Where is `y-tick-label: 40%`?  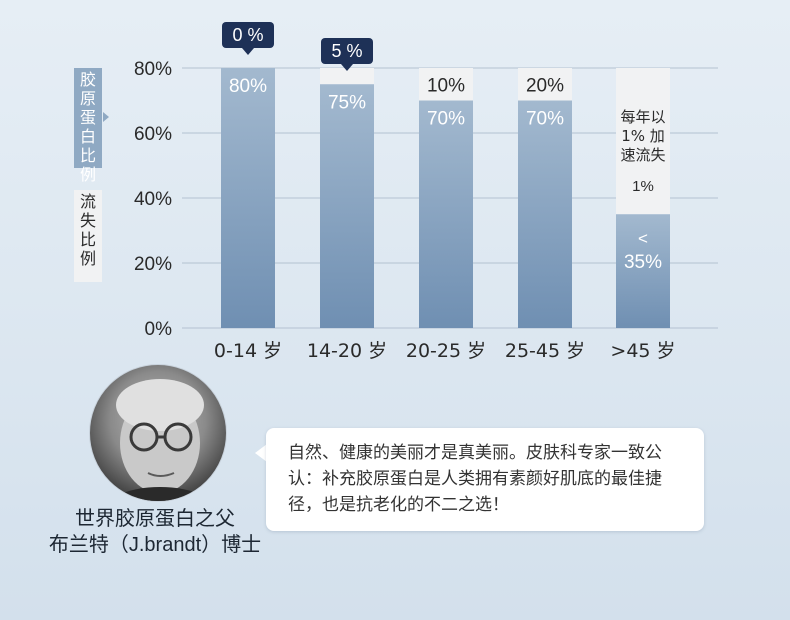
y-tick-label: 40% is located at coordinates (153, 199).